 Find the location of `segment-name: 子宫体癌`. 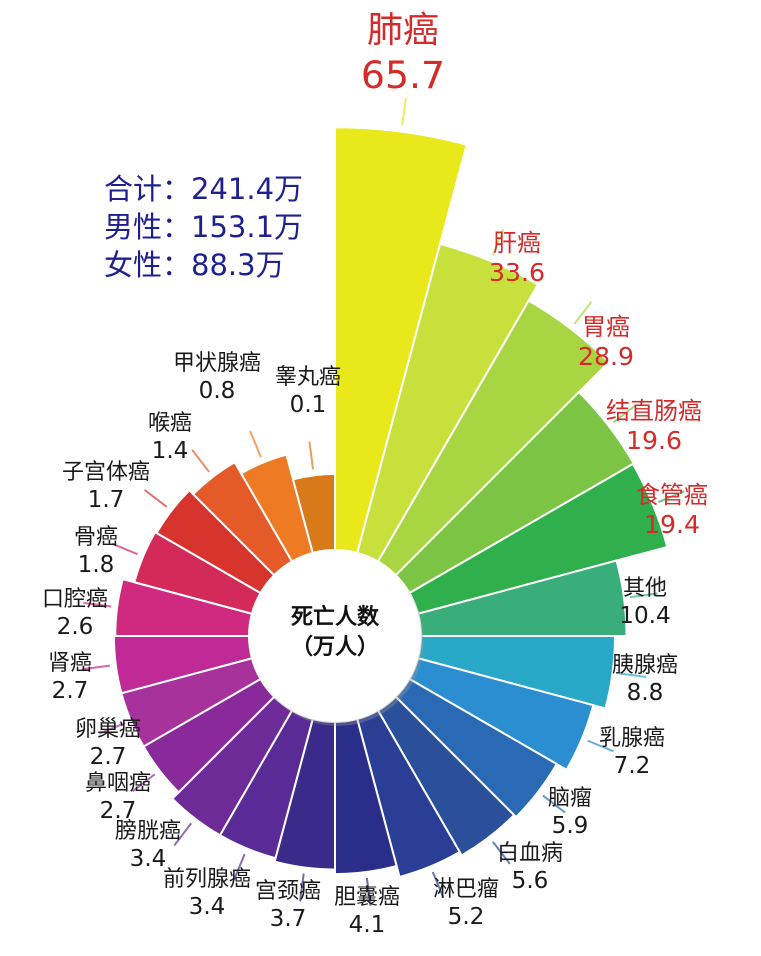

segment-name: 子宫体癌 is located at coordinates (106, 472).